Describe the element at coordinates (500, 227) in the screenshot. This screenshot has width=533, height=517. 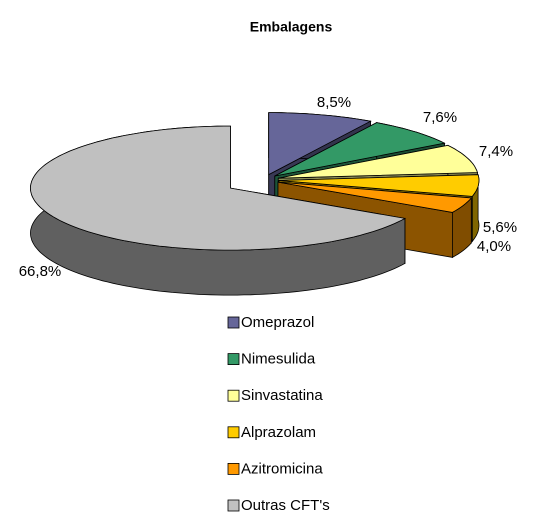
I see `data-label: 5,6%` at that location.